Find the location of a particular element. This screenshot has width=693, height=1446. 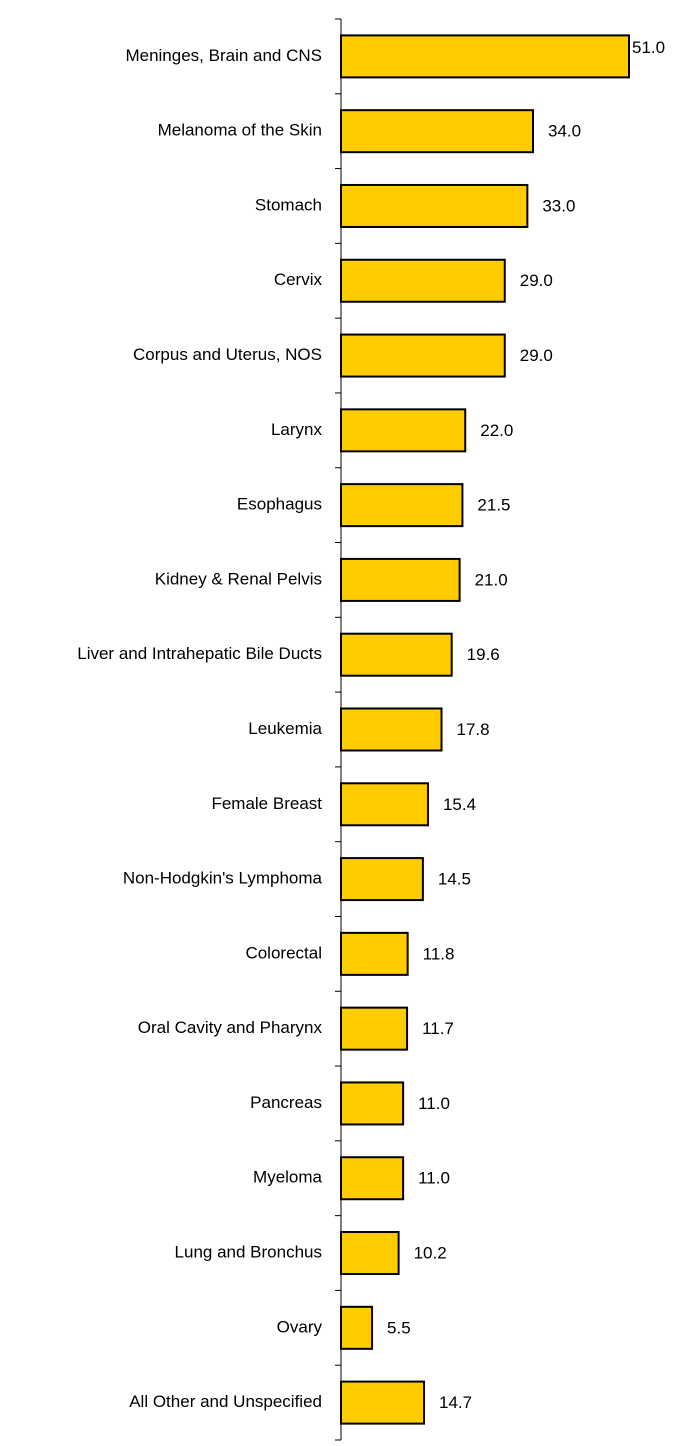

category-label: Ovary is located at coordinates (300, 1326).